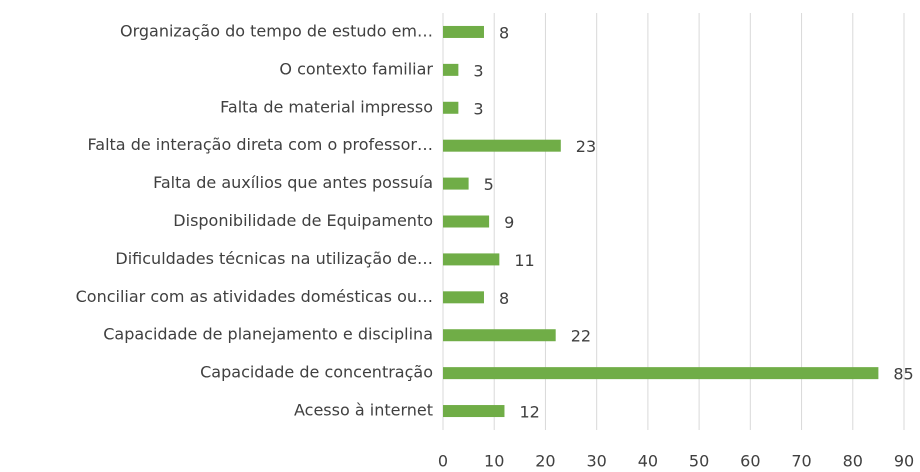 The width and height of the screenshot is (920, 472). Describe the element at coordinates (853, 461) in the screenshot. I see `x-tick-label: 80` at that location.